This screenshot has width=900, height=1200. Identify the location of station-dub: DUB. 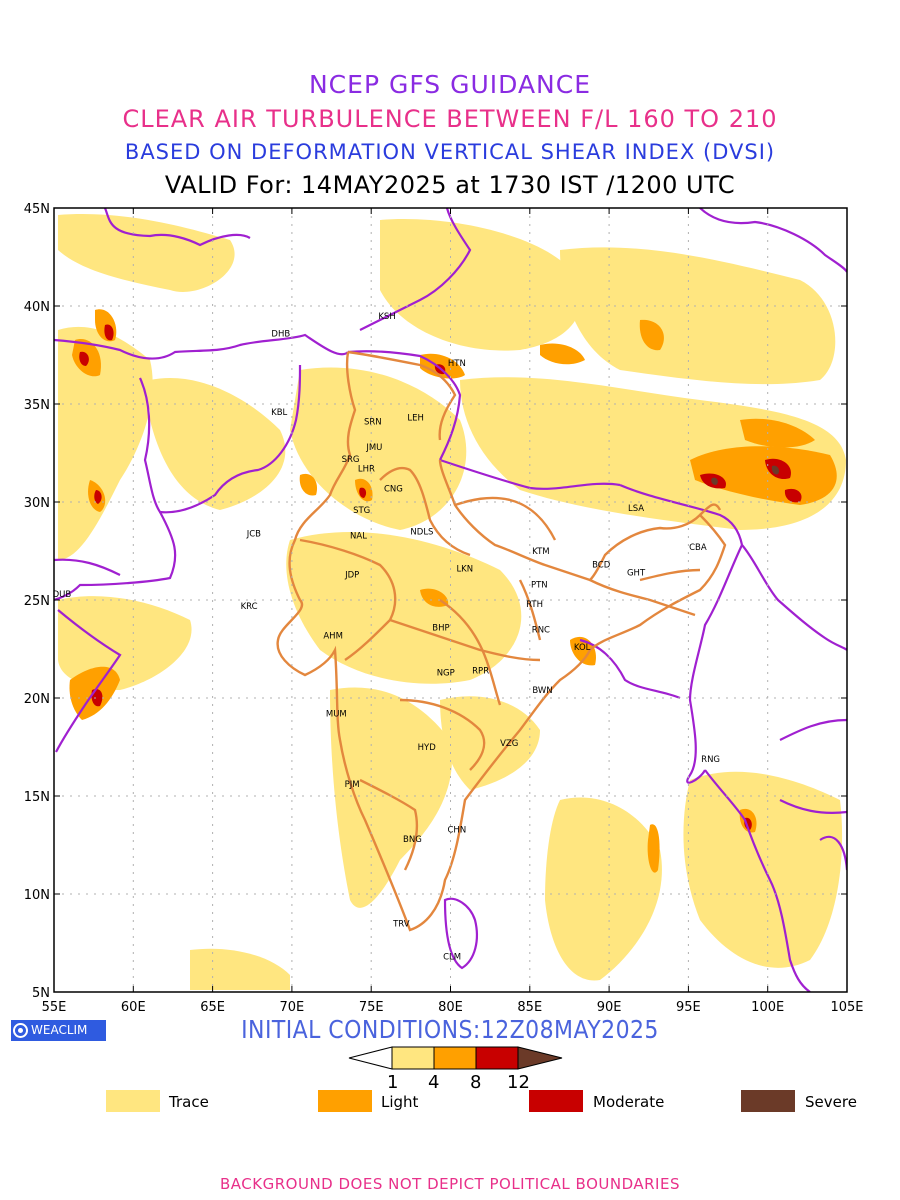
(62, 595).